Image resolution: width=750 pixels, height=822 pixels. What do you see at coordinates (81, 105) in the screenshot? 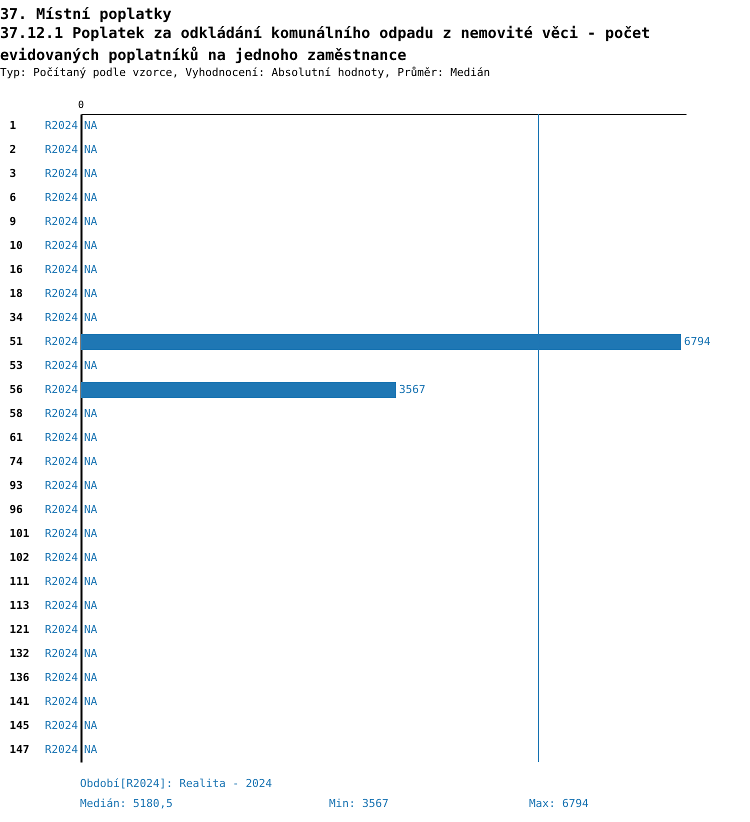
I see `text: 0` at bounding box center [81, 105].